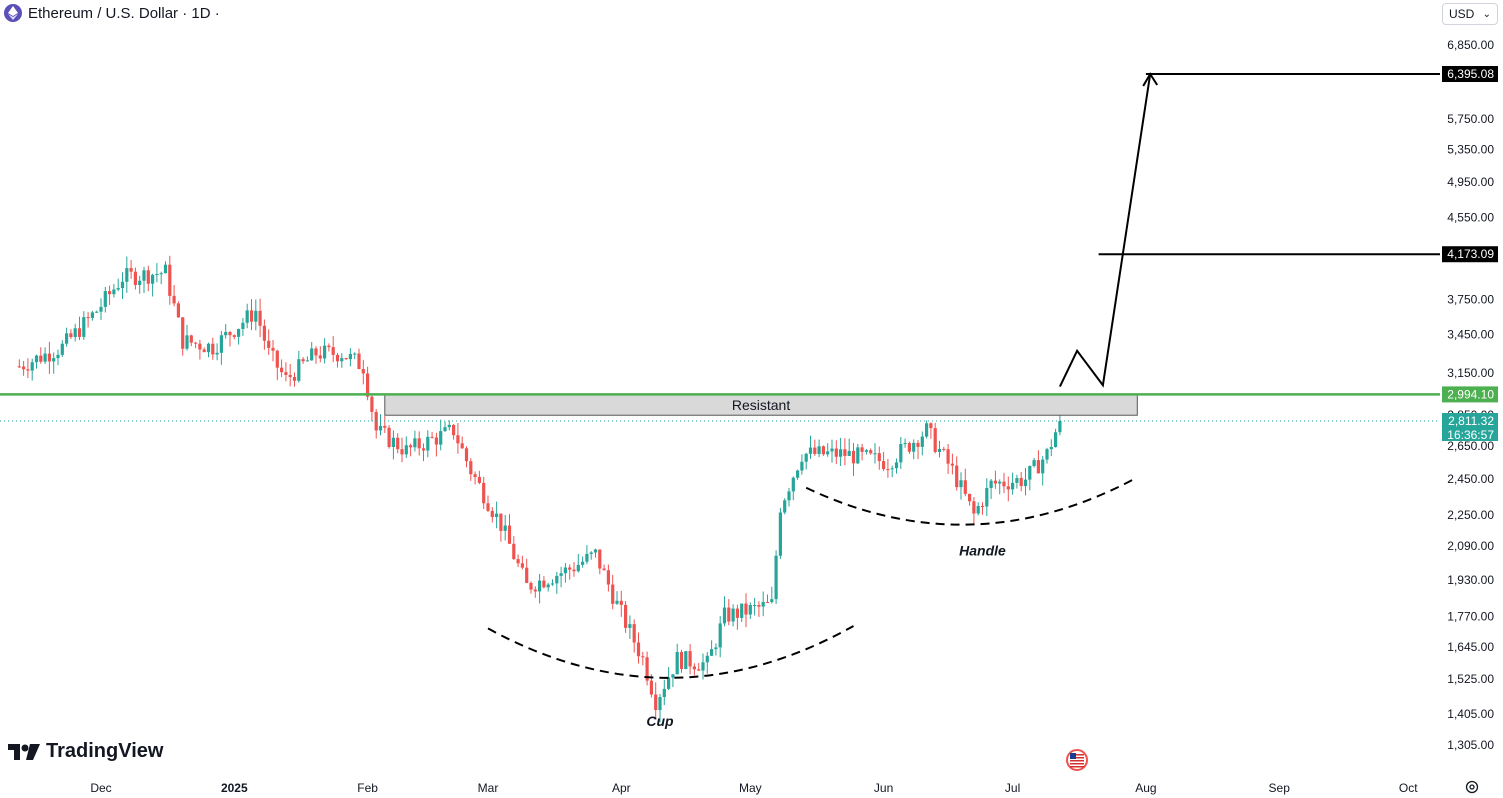 This screenshot has height=798, width=1503. Describe the element at coordinates (1472, 787) in the screenshot. I see `settings-icon` at that location.